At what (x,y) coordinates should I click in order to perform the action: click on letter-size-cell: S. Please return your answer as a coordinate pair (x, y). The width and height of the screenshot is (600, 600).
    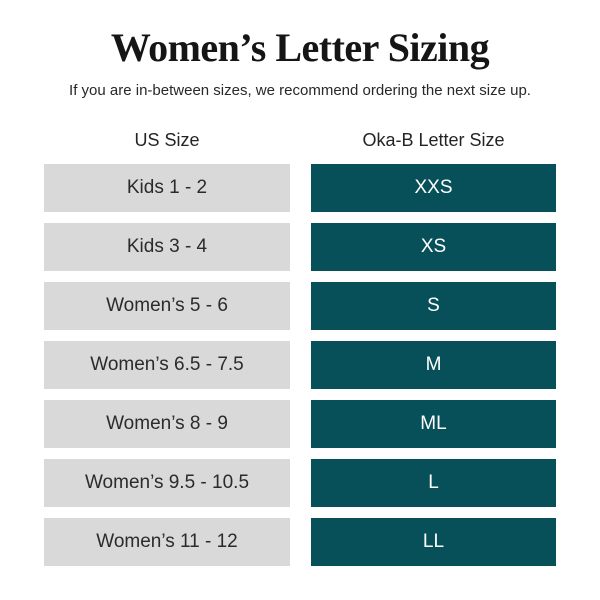
    Looking at the image, I should click on (433, 306).